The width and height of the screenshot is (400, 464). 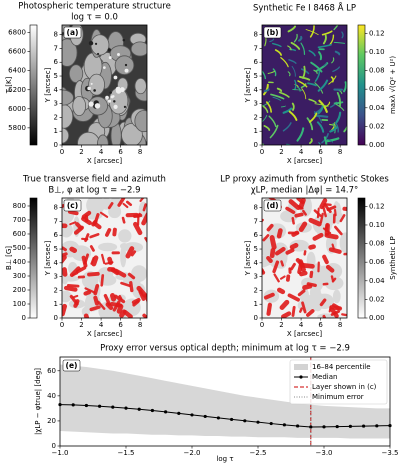 What do you see at coordinates (377, 71) in the screenshot?
I see `colorbar-tick-label: 0.08` at bounding box center [377, 71].